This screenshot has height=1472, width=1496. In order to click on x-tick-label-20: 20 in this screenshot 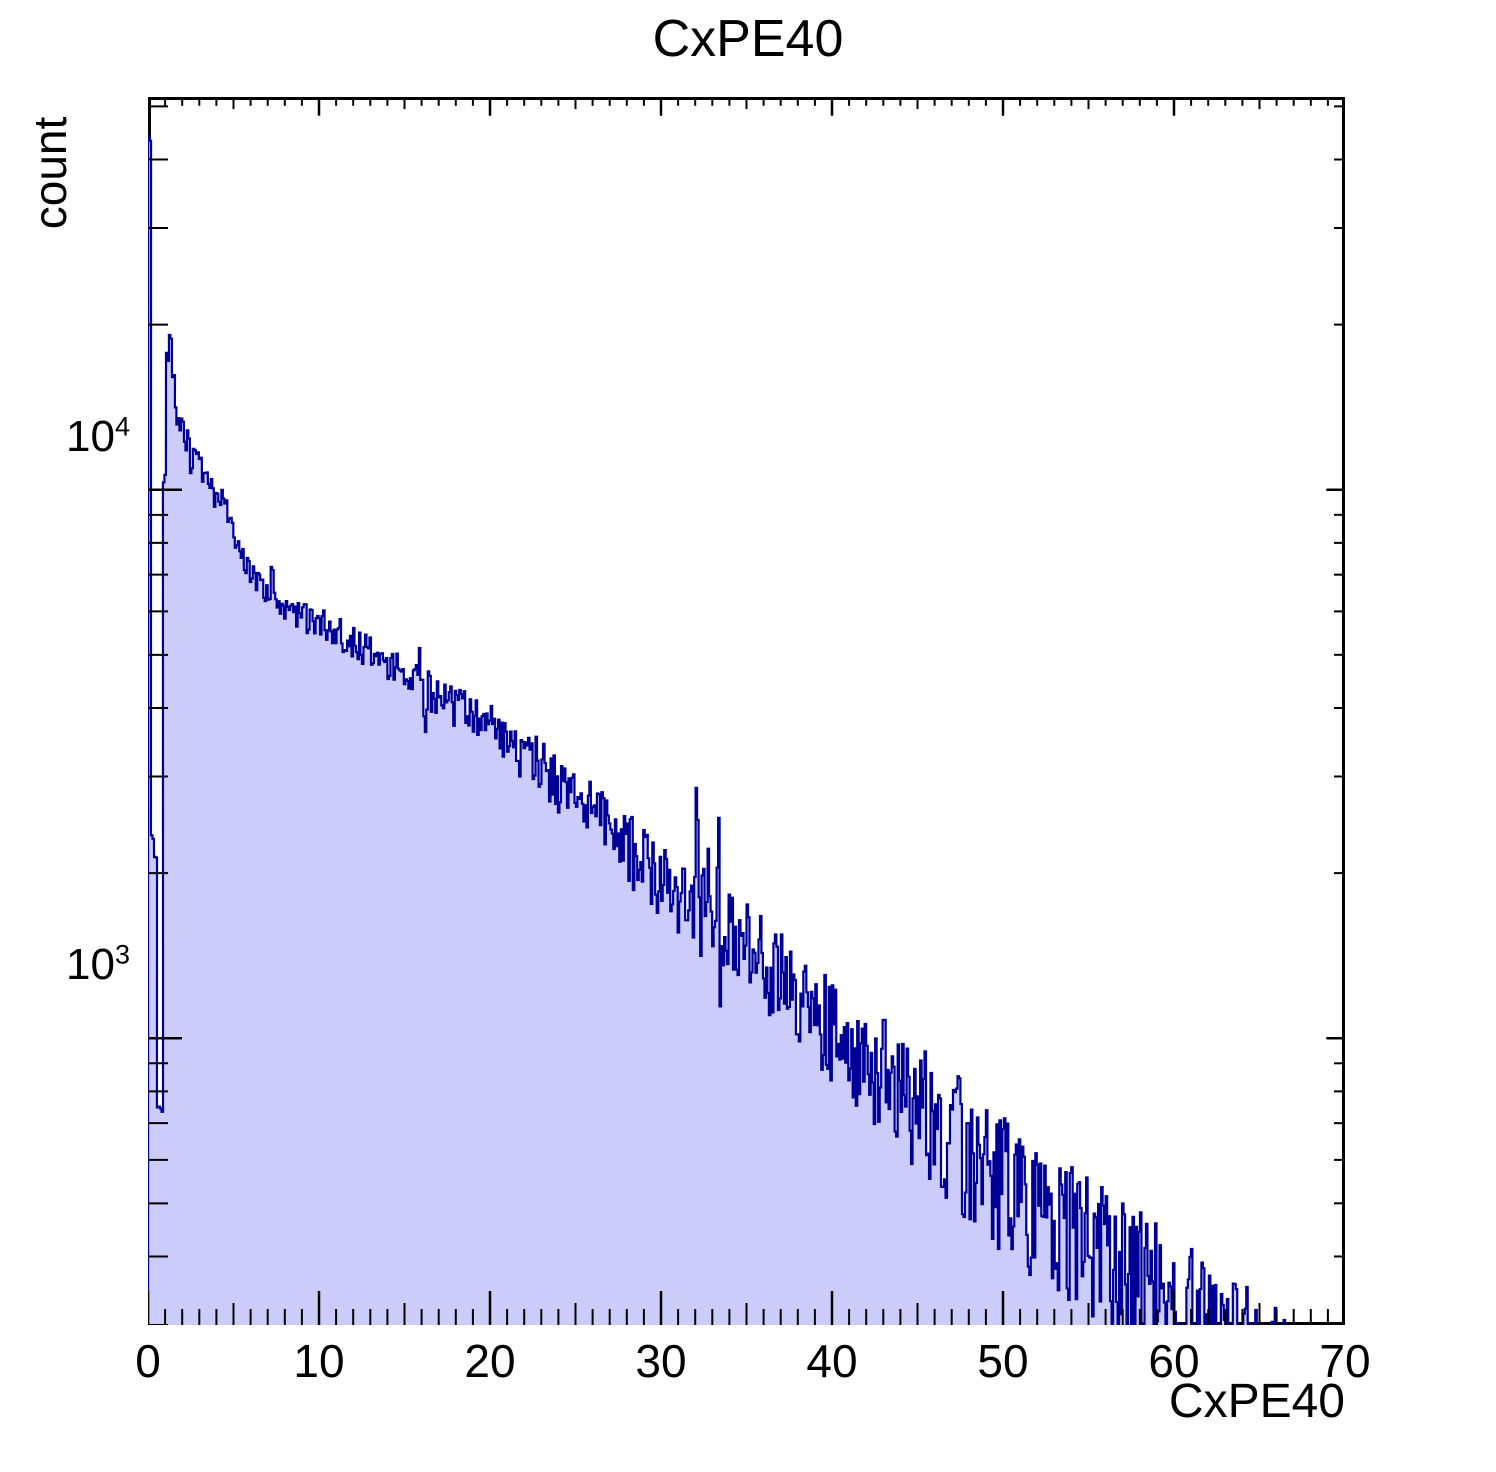, I will do `click(490, 1361)`.